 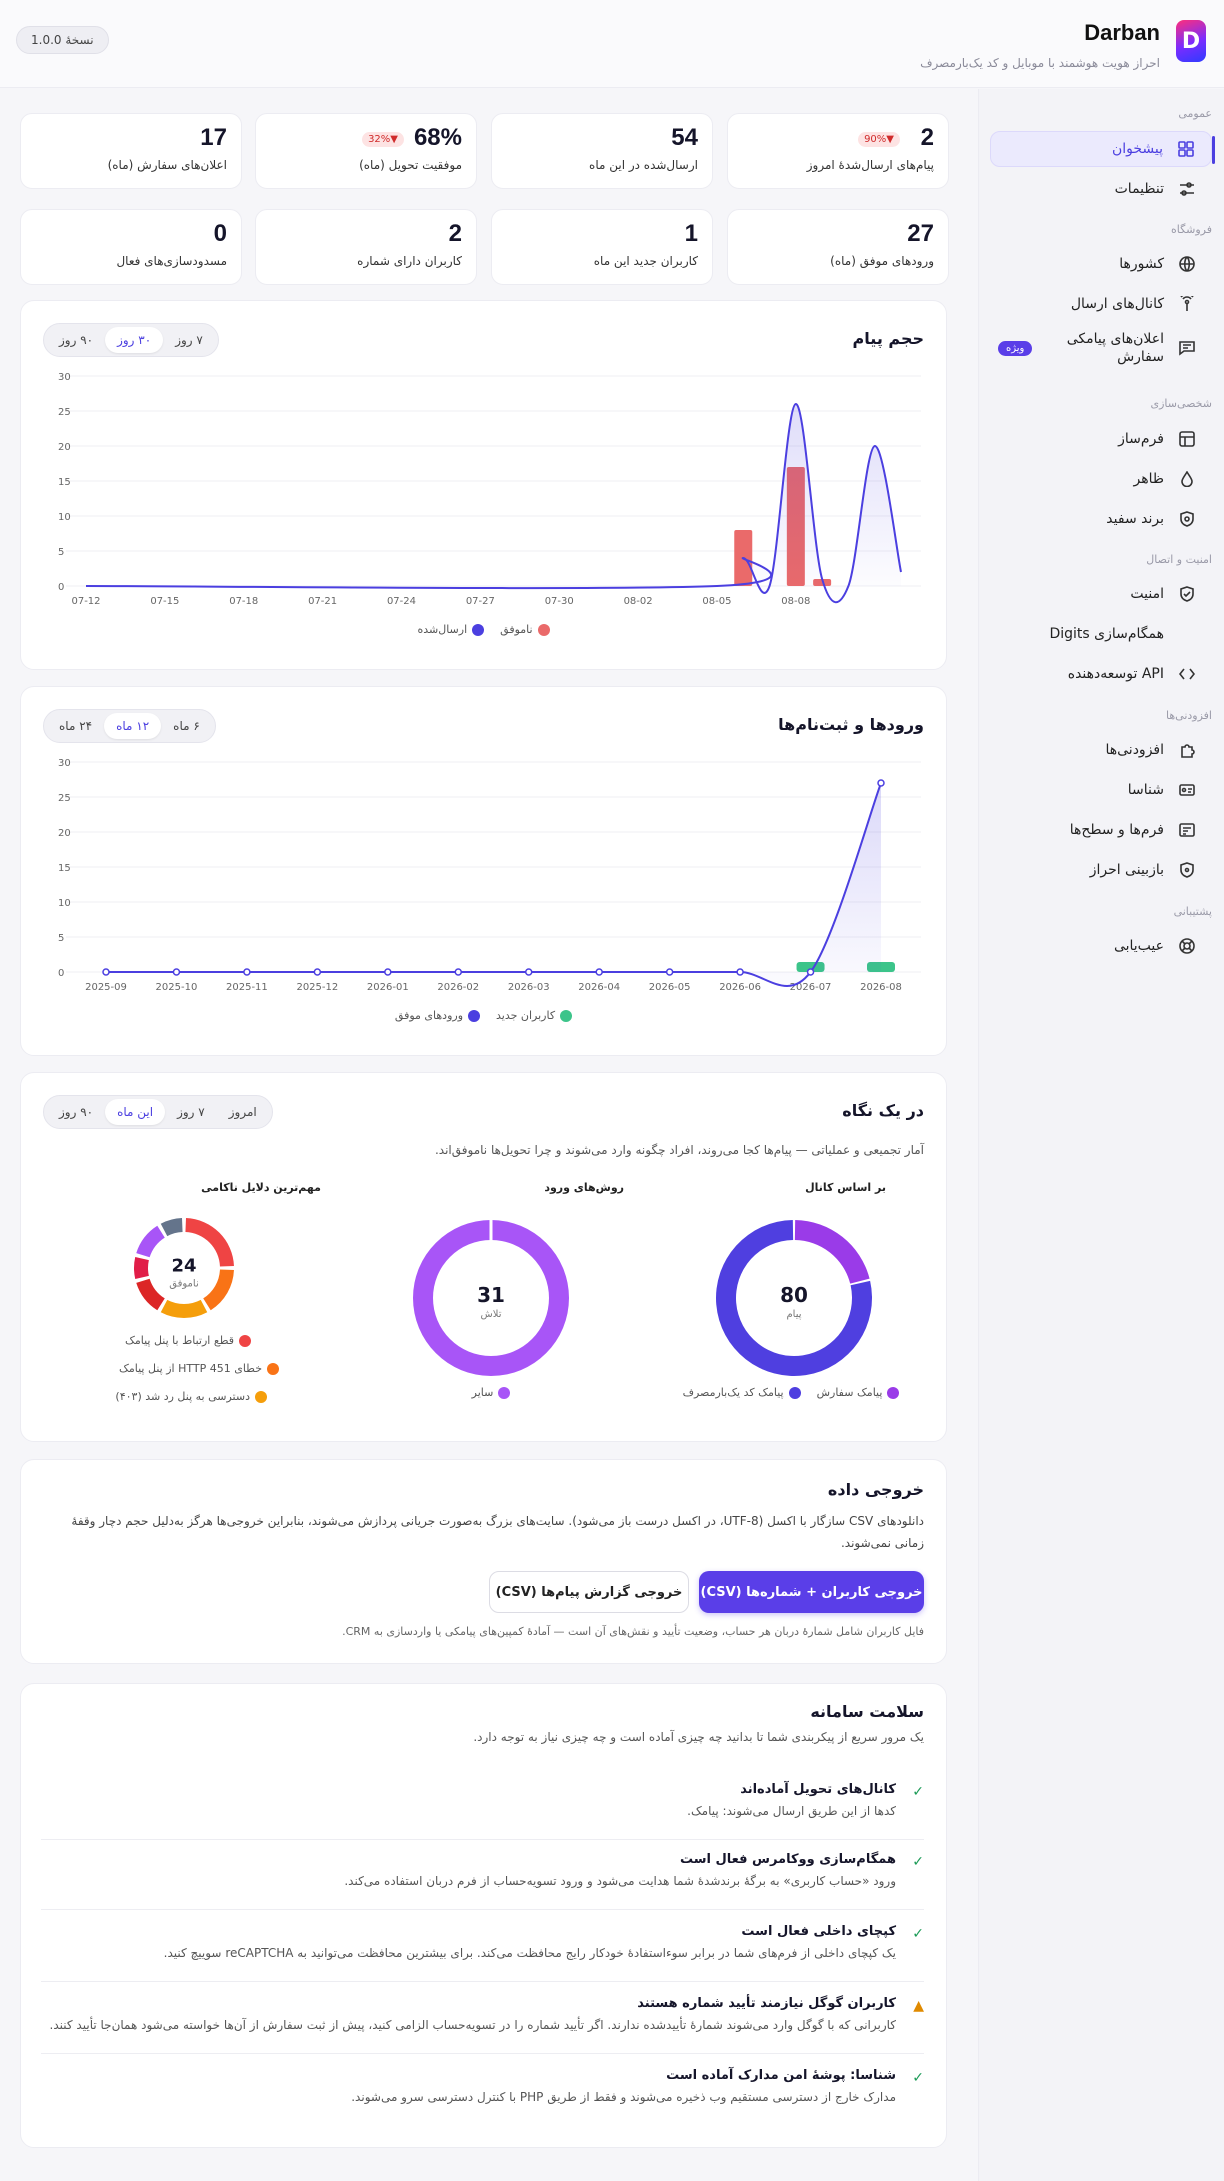 I want to click on donut-center-value: 31, so click(x=491, y=1295).